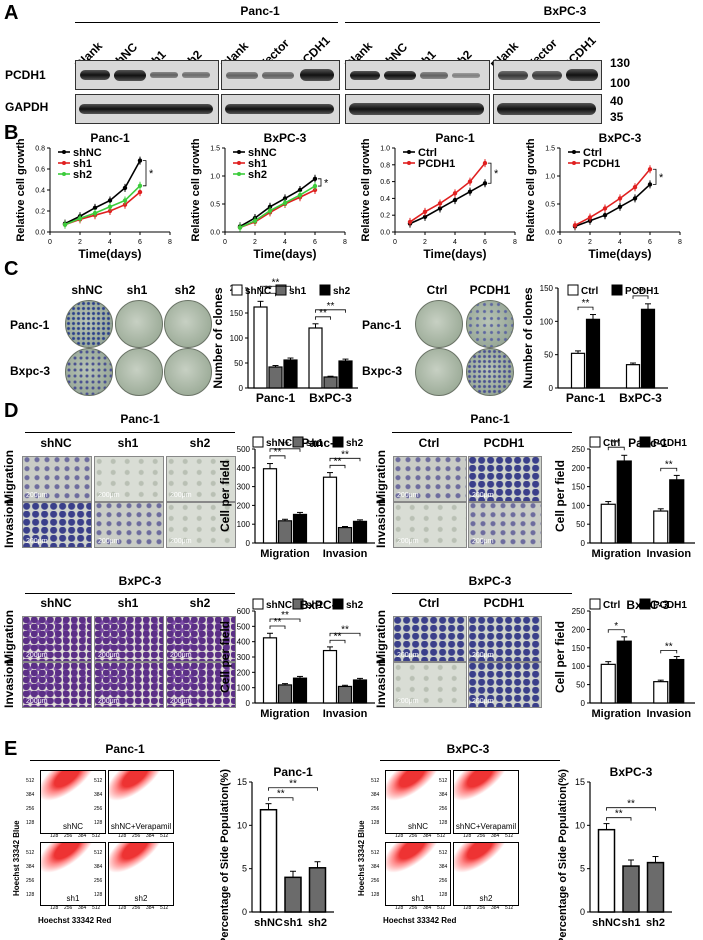  I want to click on colony-col-sh1: sh1, so click(137, 290).